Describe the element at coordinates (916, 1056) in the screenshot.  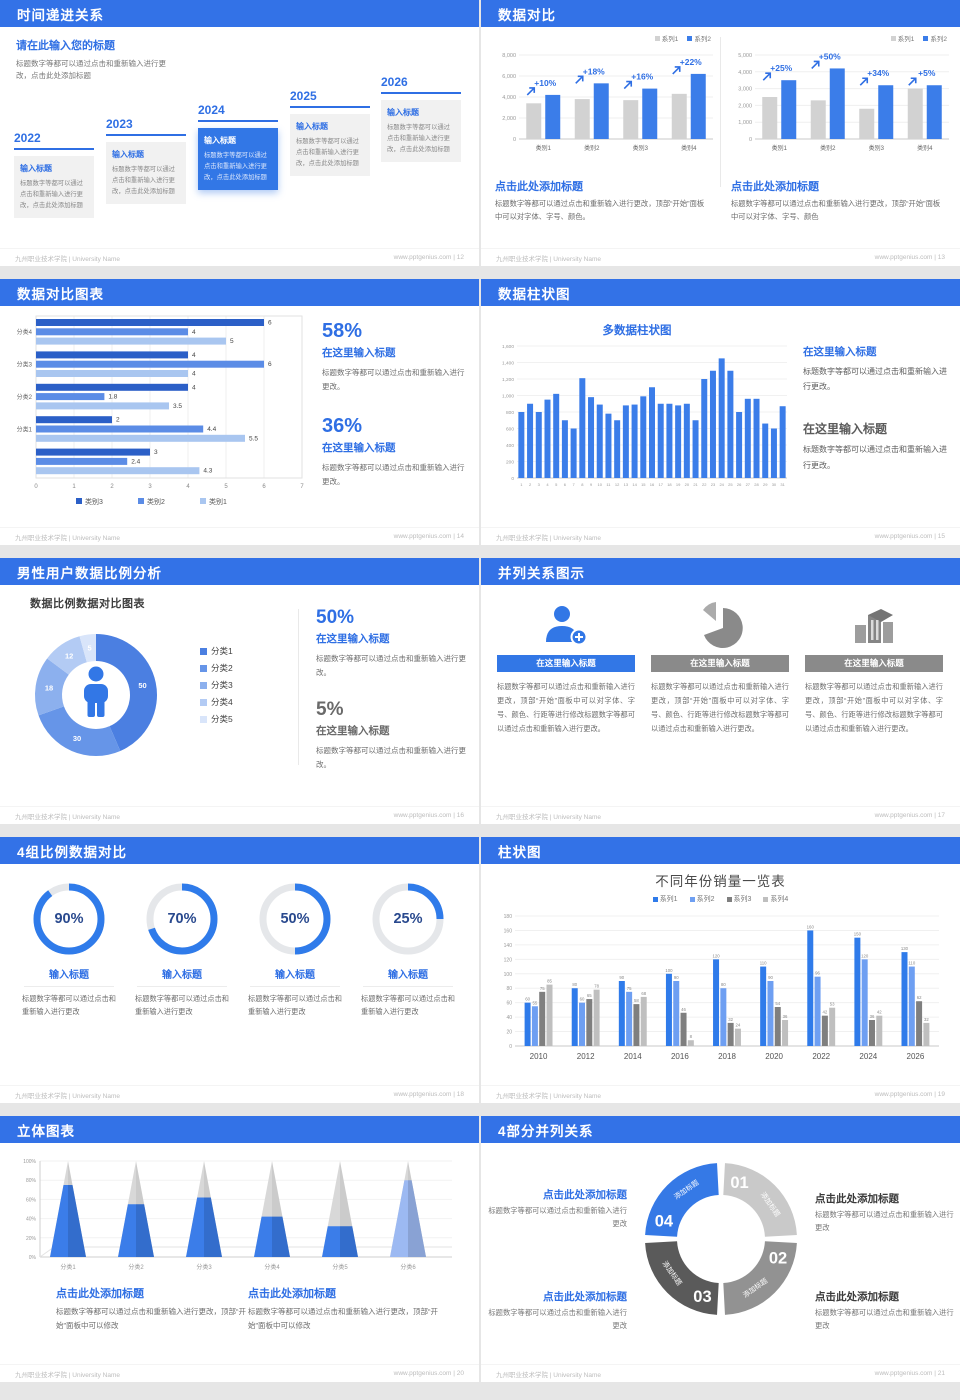
I see `svg-text: 2026` at that location.